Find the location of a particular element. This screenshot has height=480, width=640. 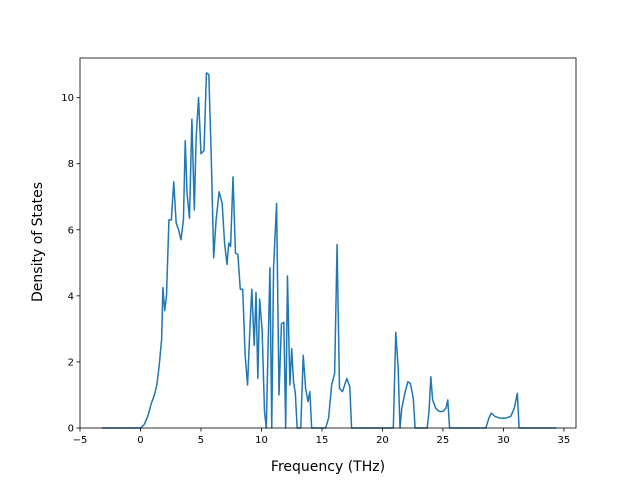

y-tick-label: 0 is located at coordinates (71, 429).